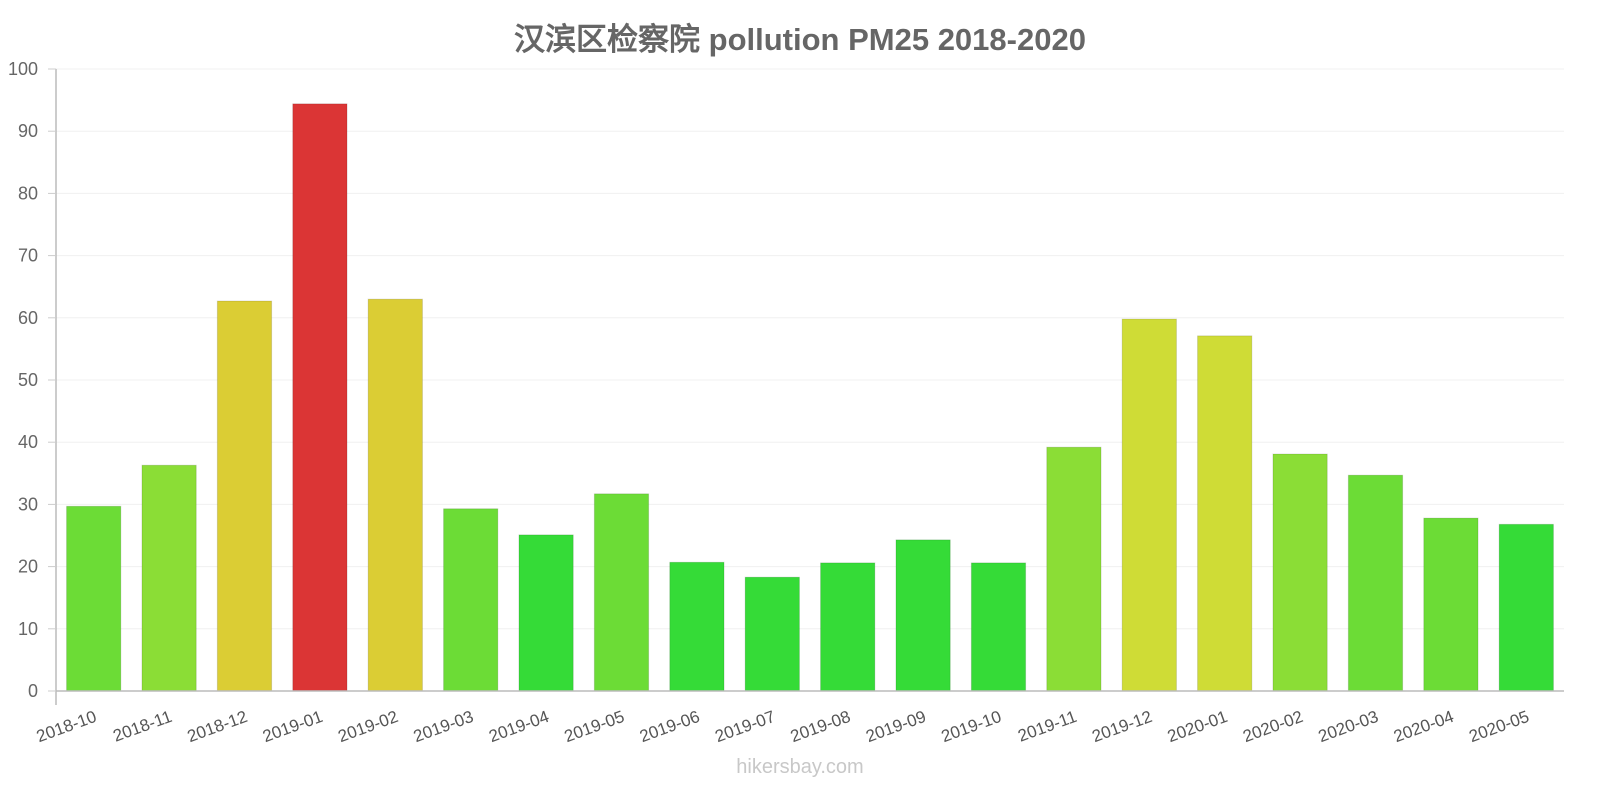 The height and width of the screenshot is (800, 1600). What do you see at coordinates (28, 380) in the screenshot?
I see `y-tick-label: 50` at bounding box center [28, 380].